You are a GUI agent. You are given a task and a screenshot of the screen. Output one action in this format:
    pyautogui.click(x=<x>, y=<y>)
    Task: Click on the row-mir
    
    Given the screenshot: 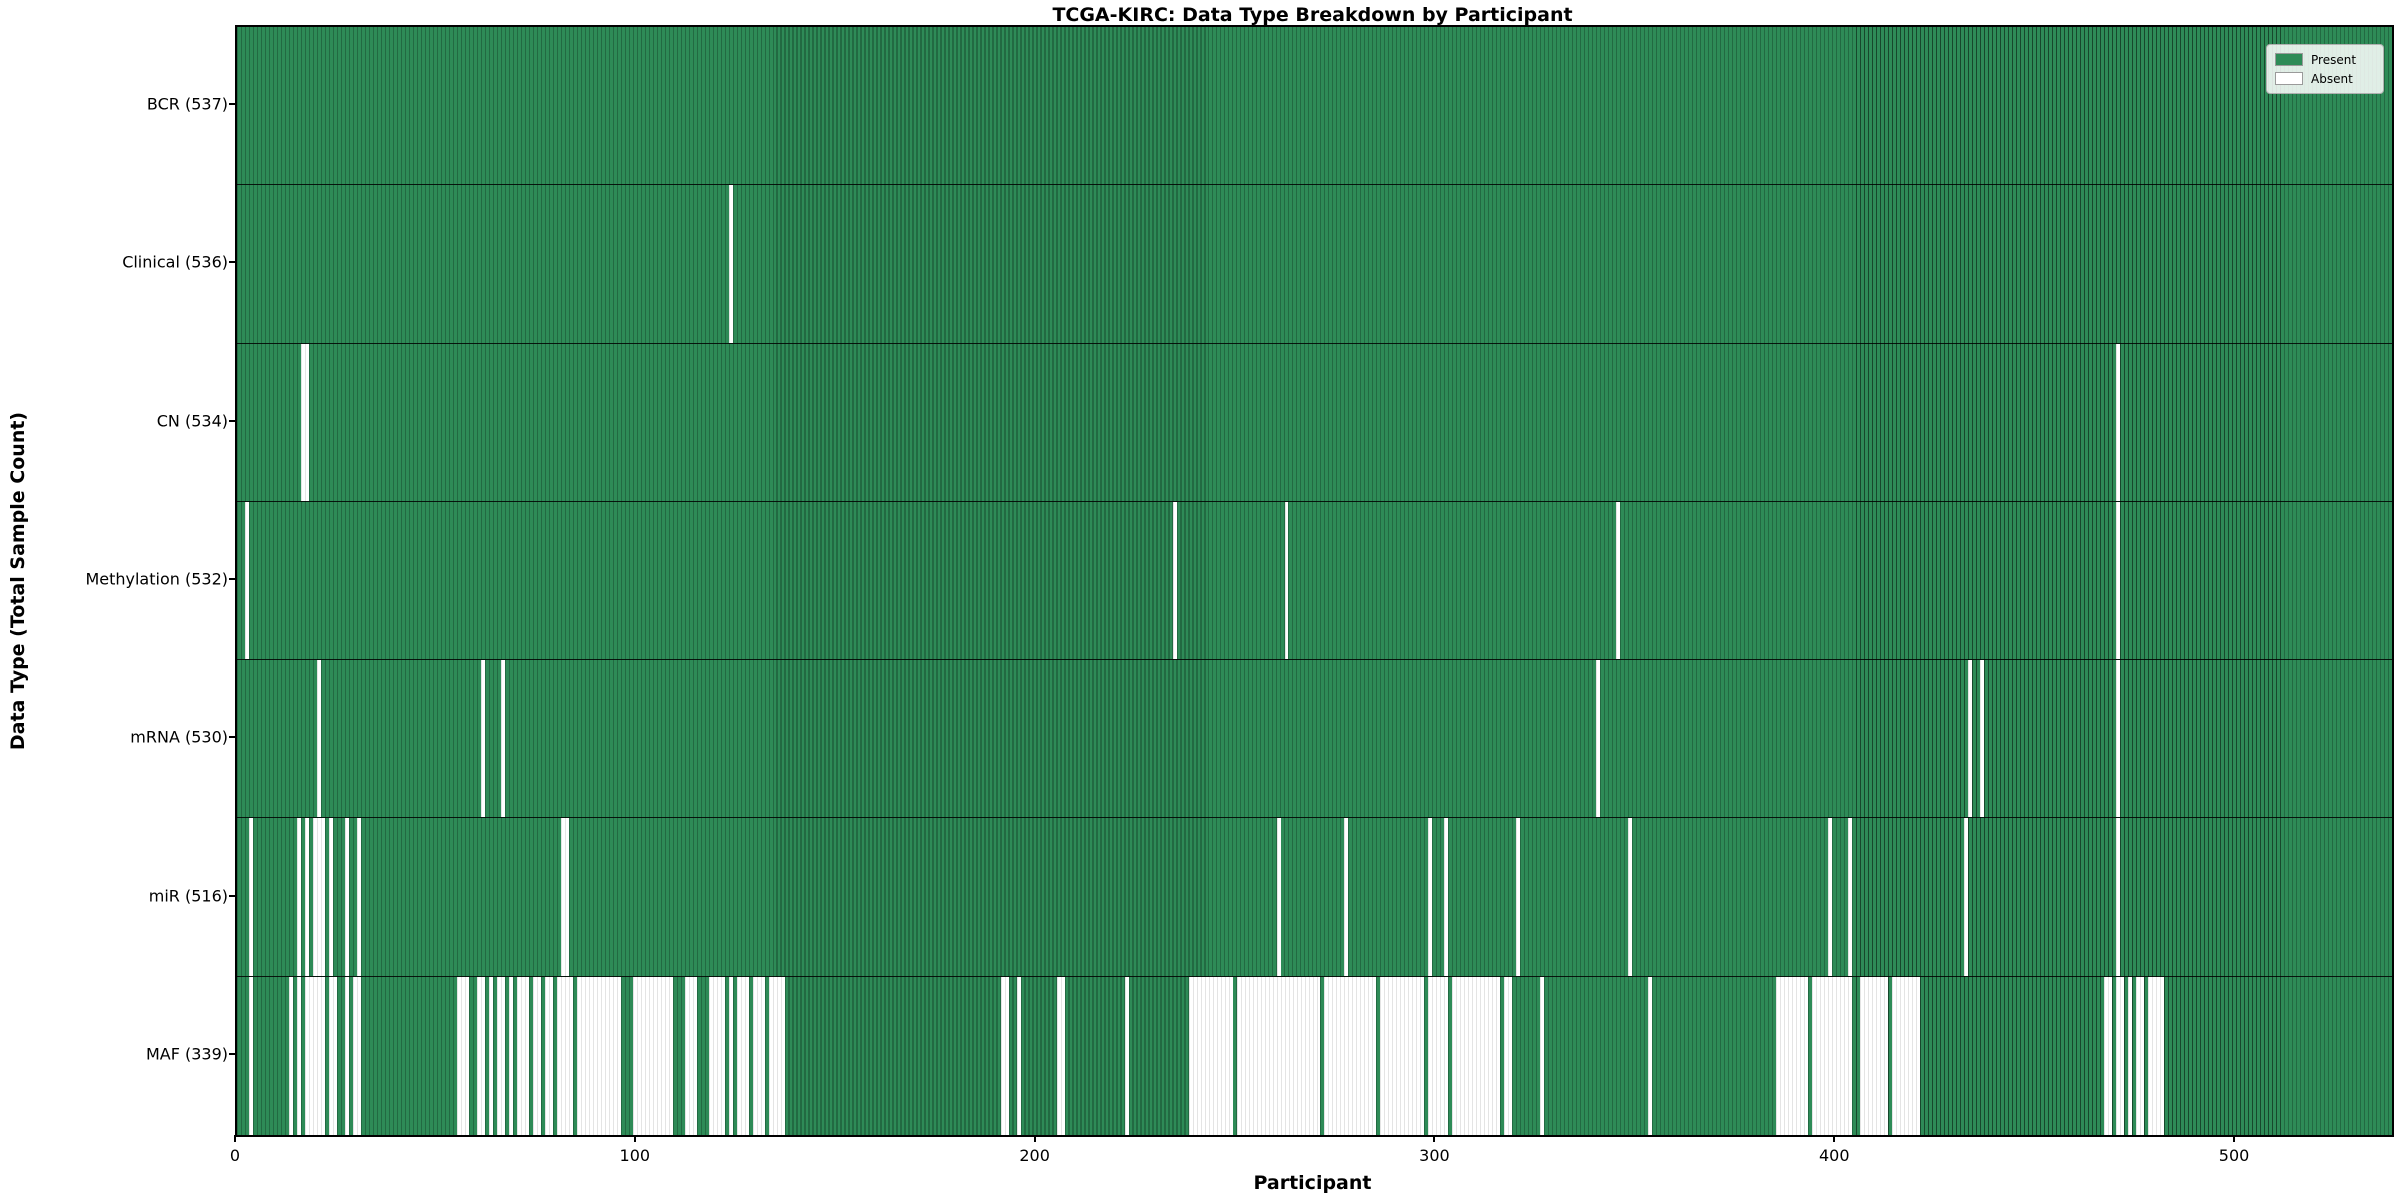 What is the action you would take?
    pyautogui.click(x=1314, y=897)
    